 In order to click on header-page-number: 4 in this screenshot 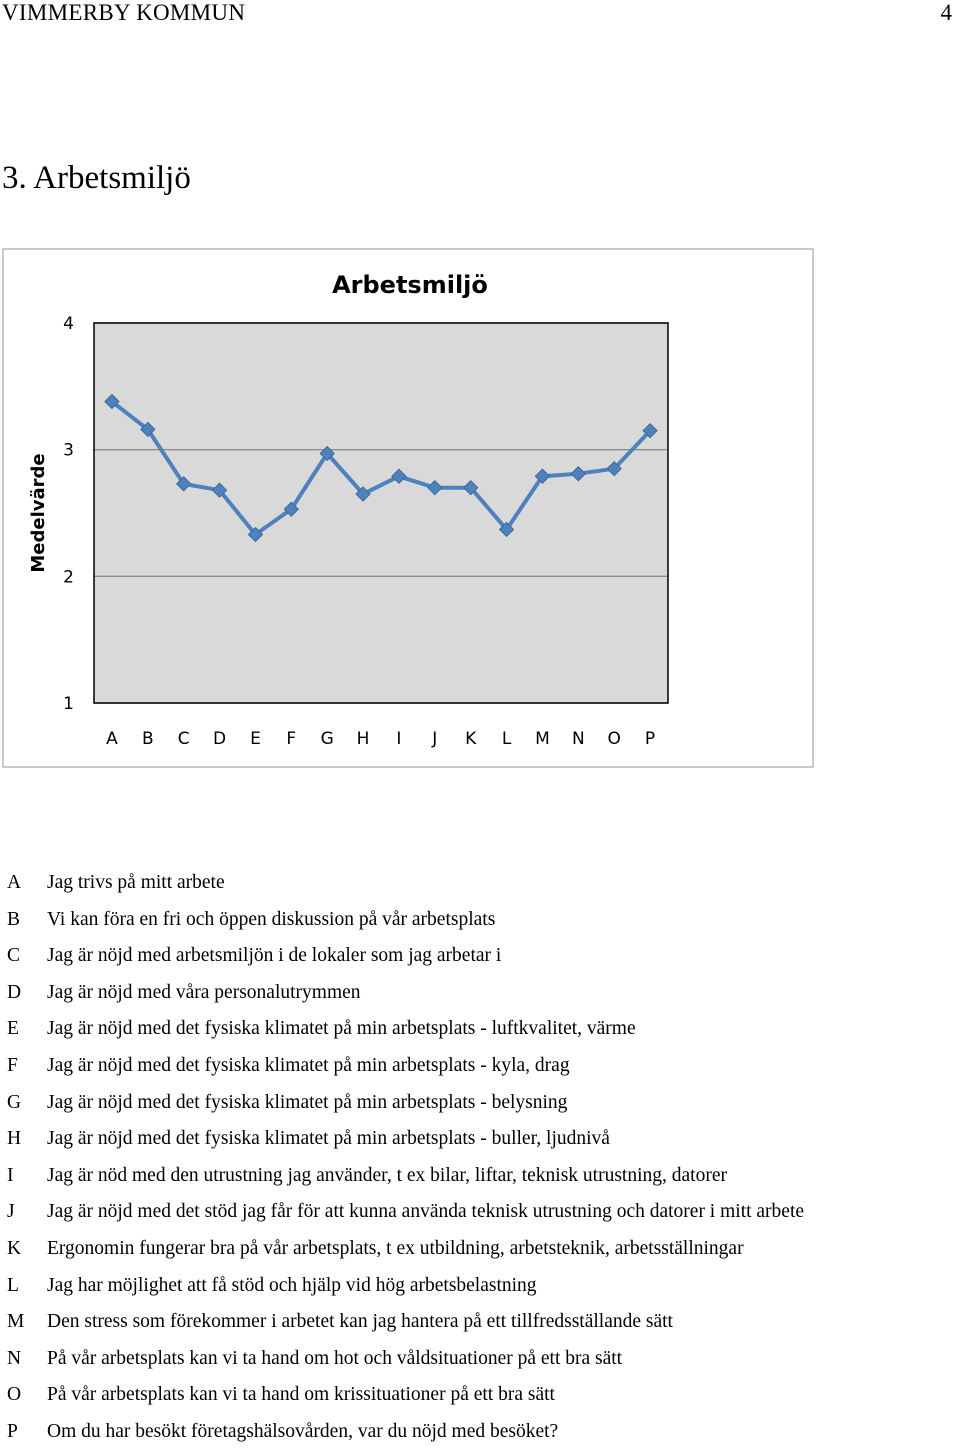, I will do `click(946, 12)`.